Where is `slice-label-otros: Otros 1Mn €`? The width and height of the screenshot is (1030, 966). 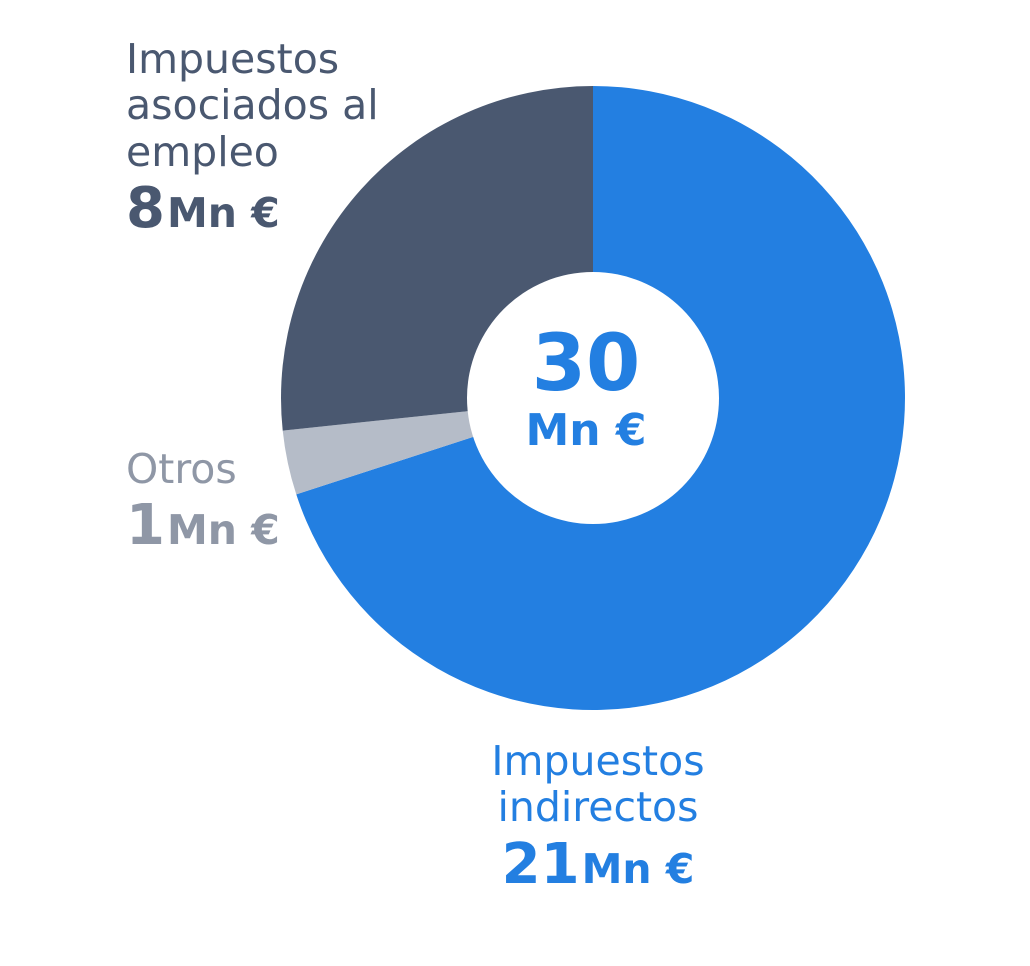
slice-label-otros: Otros 1Mn € is located at coordinates (203, 502).